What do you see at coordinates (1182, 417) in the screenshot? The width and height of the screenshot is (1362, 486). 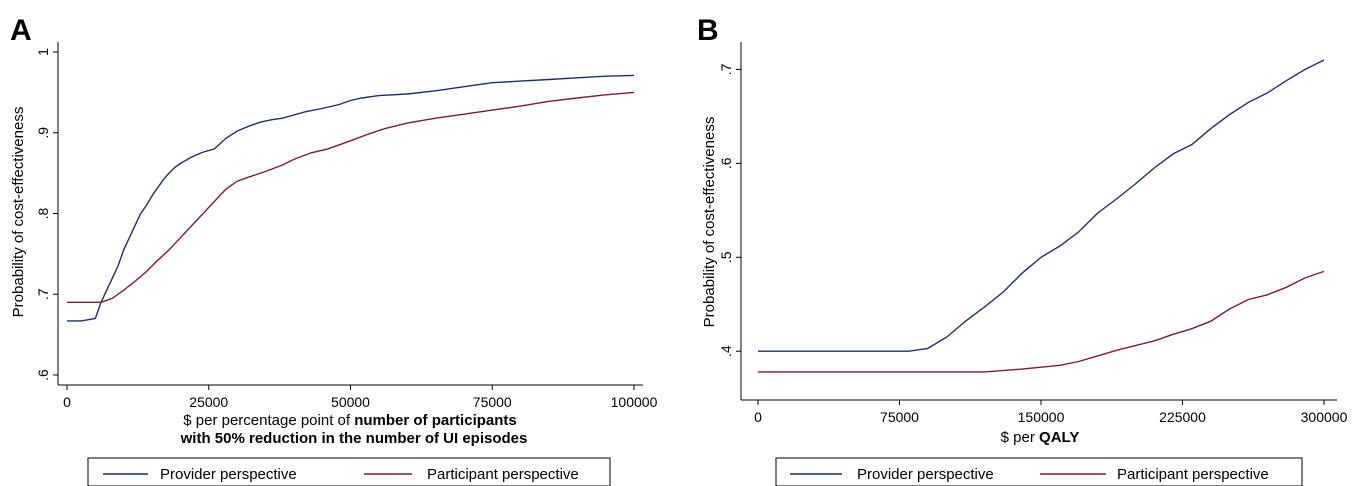 I see `x-tick-label: 225000` at bounding box center [1182, 417].